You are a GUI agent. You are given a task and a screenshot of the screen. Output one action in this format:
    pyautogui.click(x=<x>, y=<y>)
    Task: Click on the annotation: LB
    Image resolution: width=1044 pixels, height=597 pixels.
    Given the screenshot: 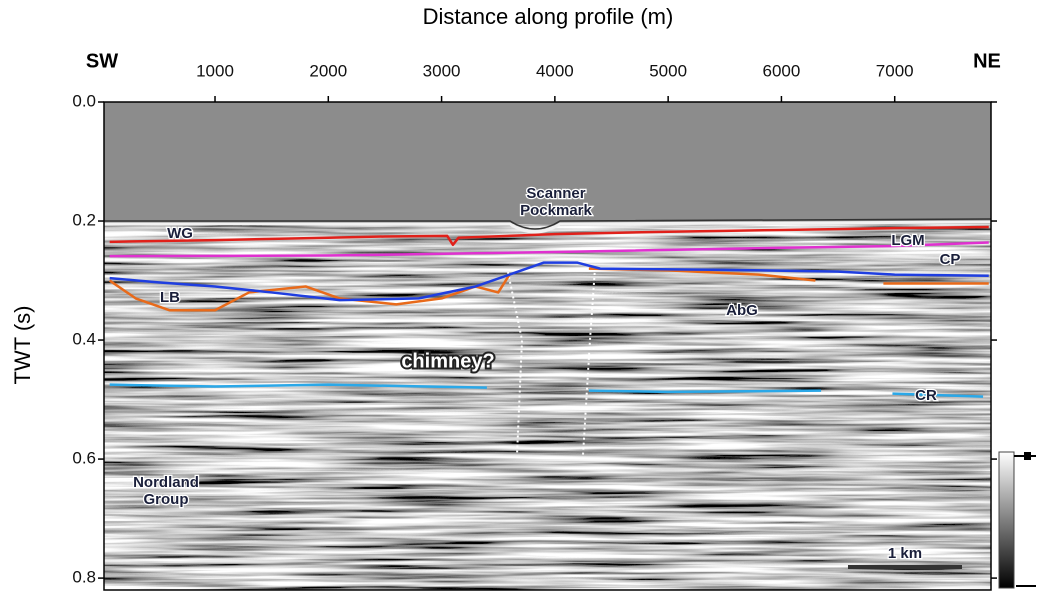 What is the action you would take?
    pyautogui.click(x=170, y=297)
    